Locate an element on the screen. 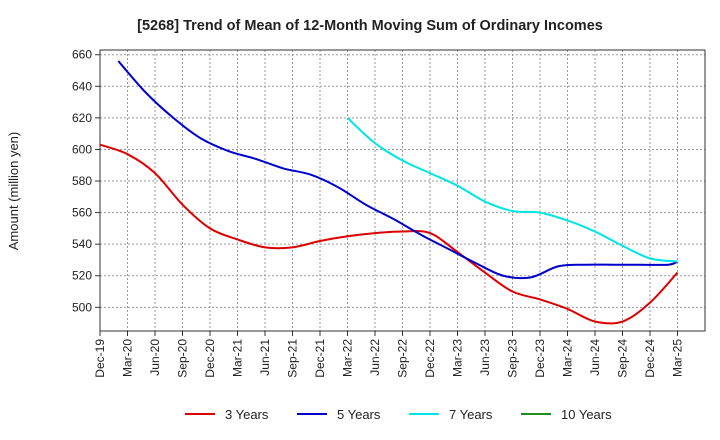 This screenshot has height=440, width=720. x-tick-label: Sep-24 is located at coordinates (623, 358).